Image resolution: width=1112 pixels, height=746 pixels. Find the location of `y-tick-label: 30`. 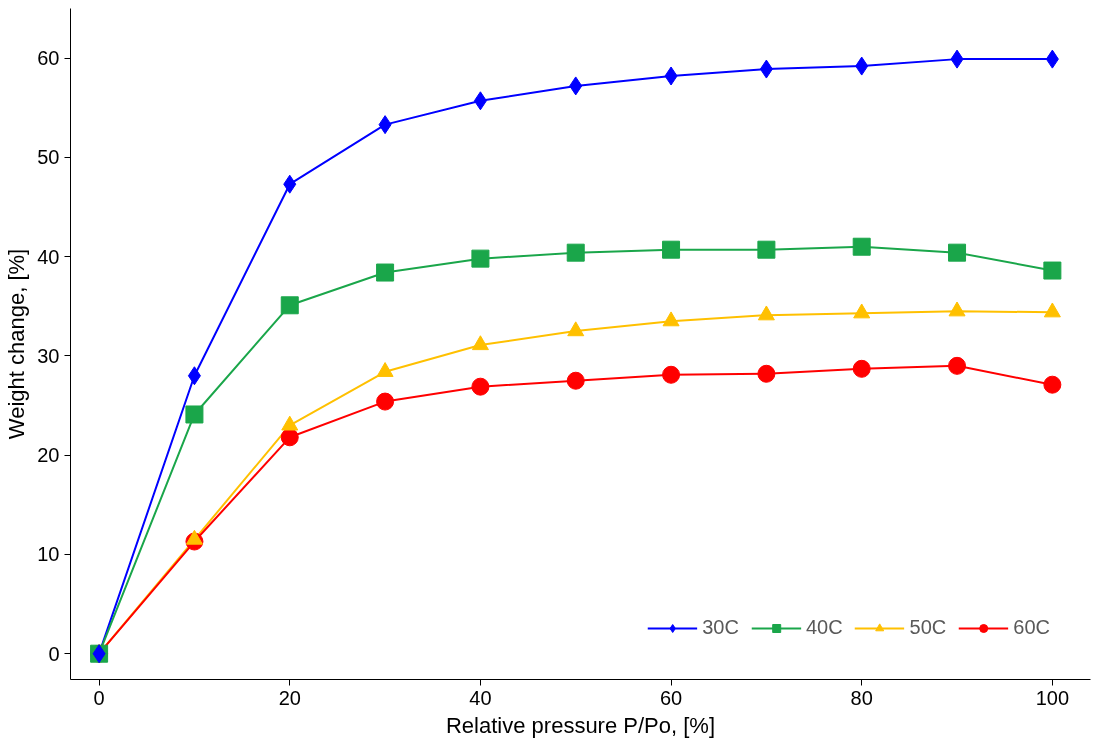

y-tick-label: 30 is located at coordinates (48, 355).